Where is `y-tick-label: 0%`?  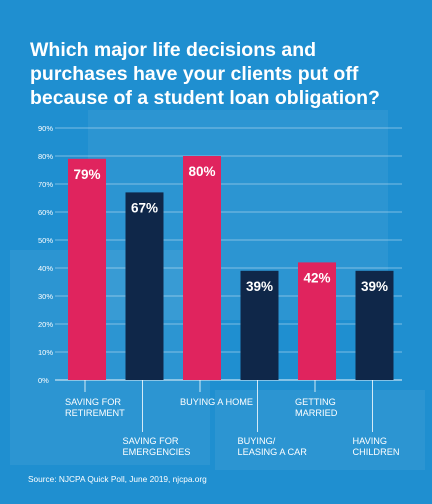
y-tick-label: 0% is located at coordinates (43, 380).